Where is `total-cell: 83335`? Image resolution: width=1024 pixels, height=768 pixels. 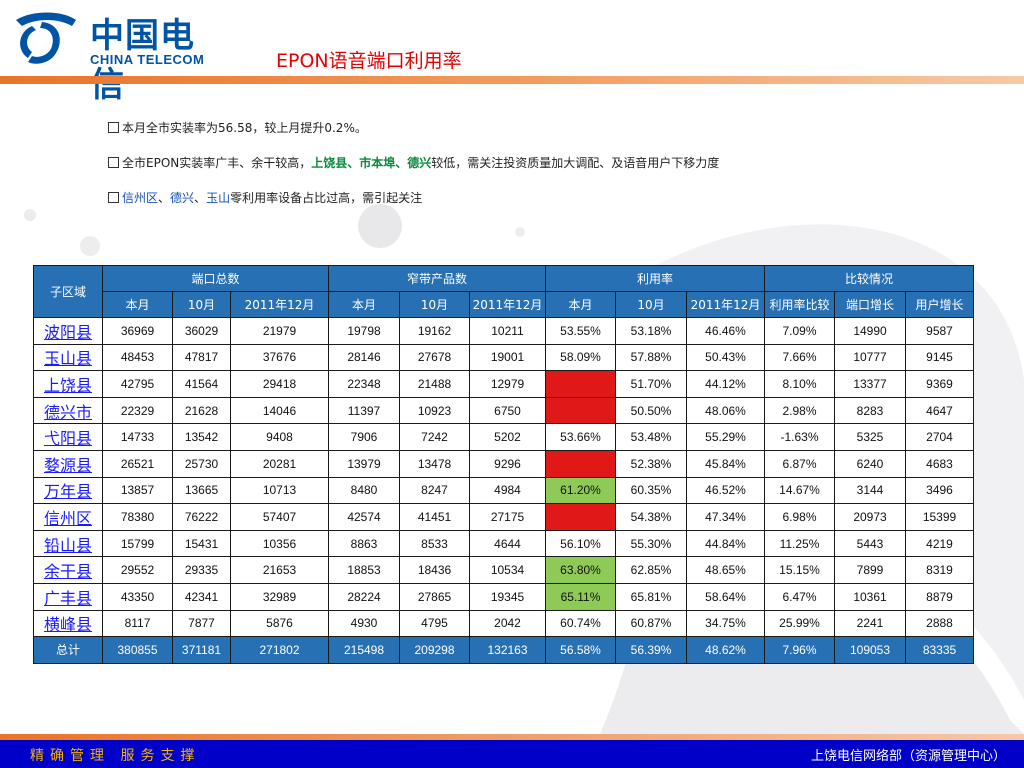 total-cell: 83335 is located at coordinates (939, 650).